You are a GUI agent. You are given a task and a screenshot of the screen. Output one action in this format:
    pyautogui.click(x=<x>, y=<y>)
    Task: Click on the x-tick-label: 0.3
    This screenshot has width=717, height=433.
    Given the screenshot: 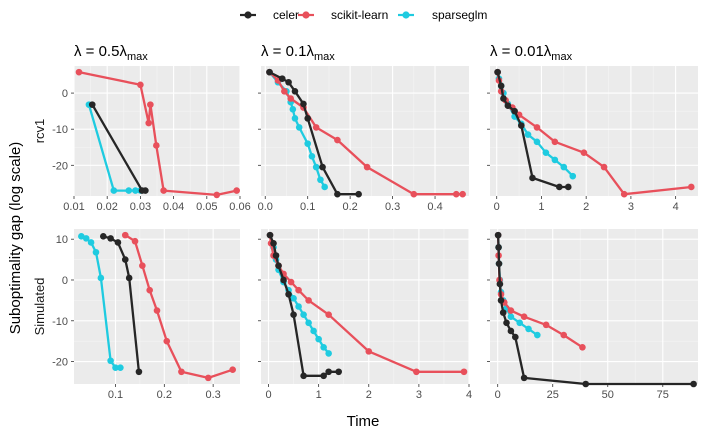 What is the action you would take?
    pyautogui.click(x=392, y=207)
    